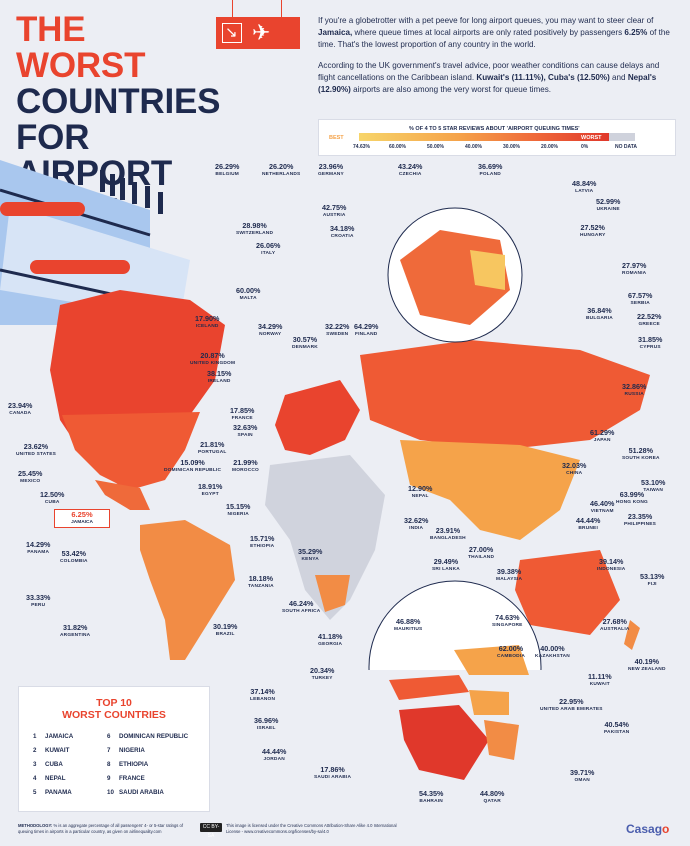 The width and height of the screenshot is (690, 846). What do you see at coordinates (335, 32) in the screenshot?
I see `intro-p1-b: Jamaica,` at bounding box center [335, 32].